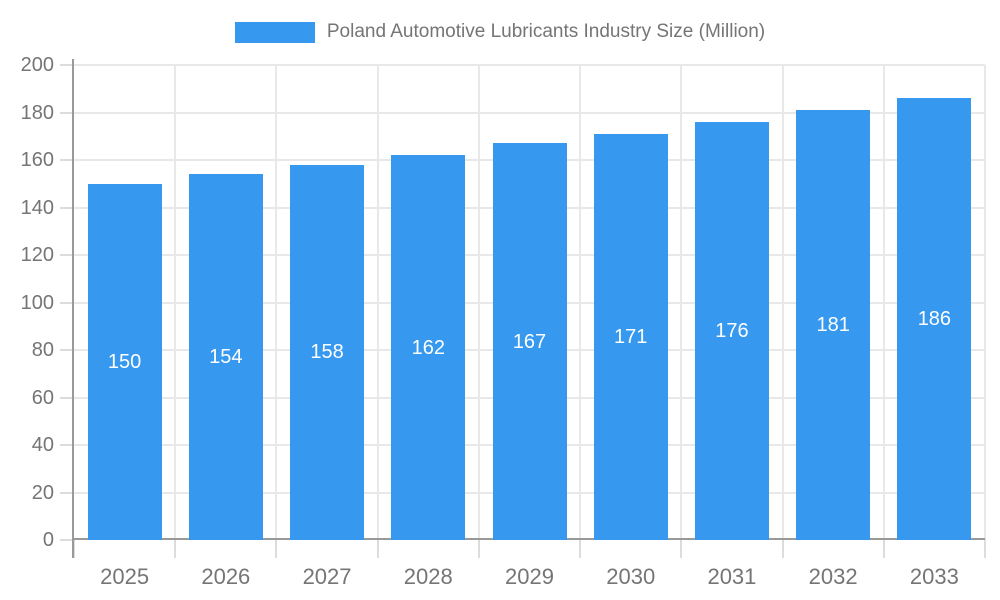 This screenshot has height=600, width=1000. I want to click on x-category-label-2030: 2030, so click(631, 576).